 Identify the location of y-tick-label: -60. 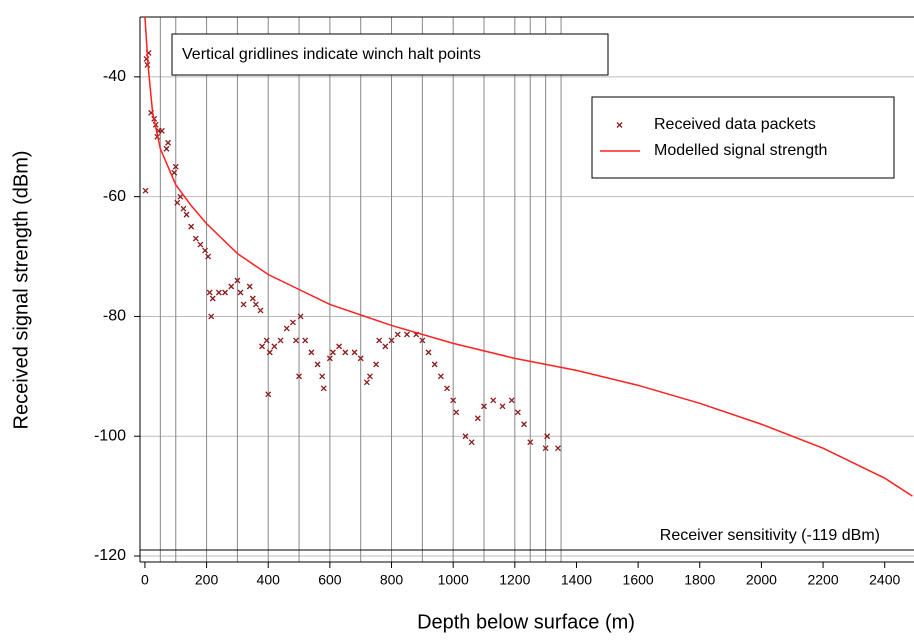
(114, 196).